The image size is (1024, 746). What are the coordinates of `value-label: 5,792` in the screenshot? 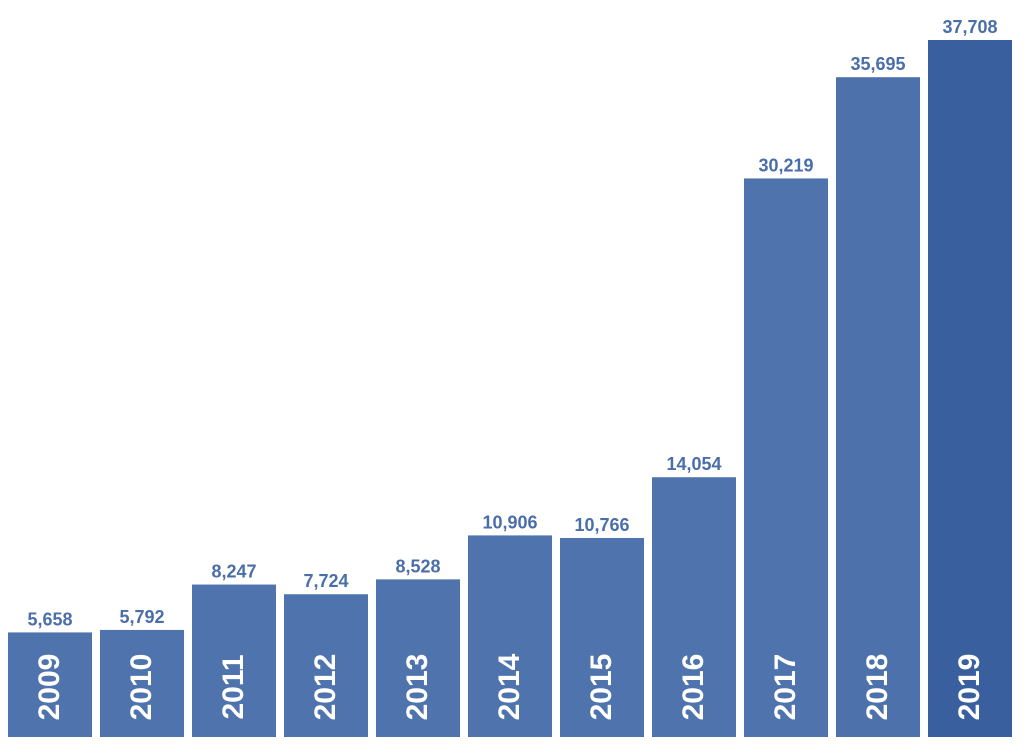 It's located at (141, 617).